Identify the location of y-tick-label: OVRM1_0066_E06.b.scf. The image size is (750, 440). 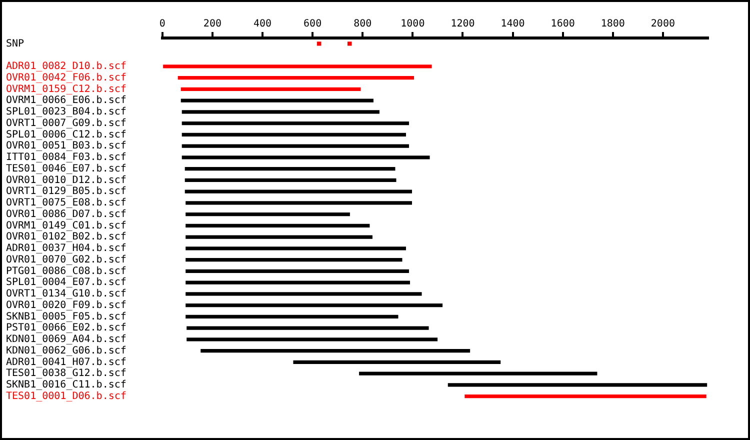
(66, 100).